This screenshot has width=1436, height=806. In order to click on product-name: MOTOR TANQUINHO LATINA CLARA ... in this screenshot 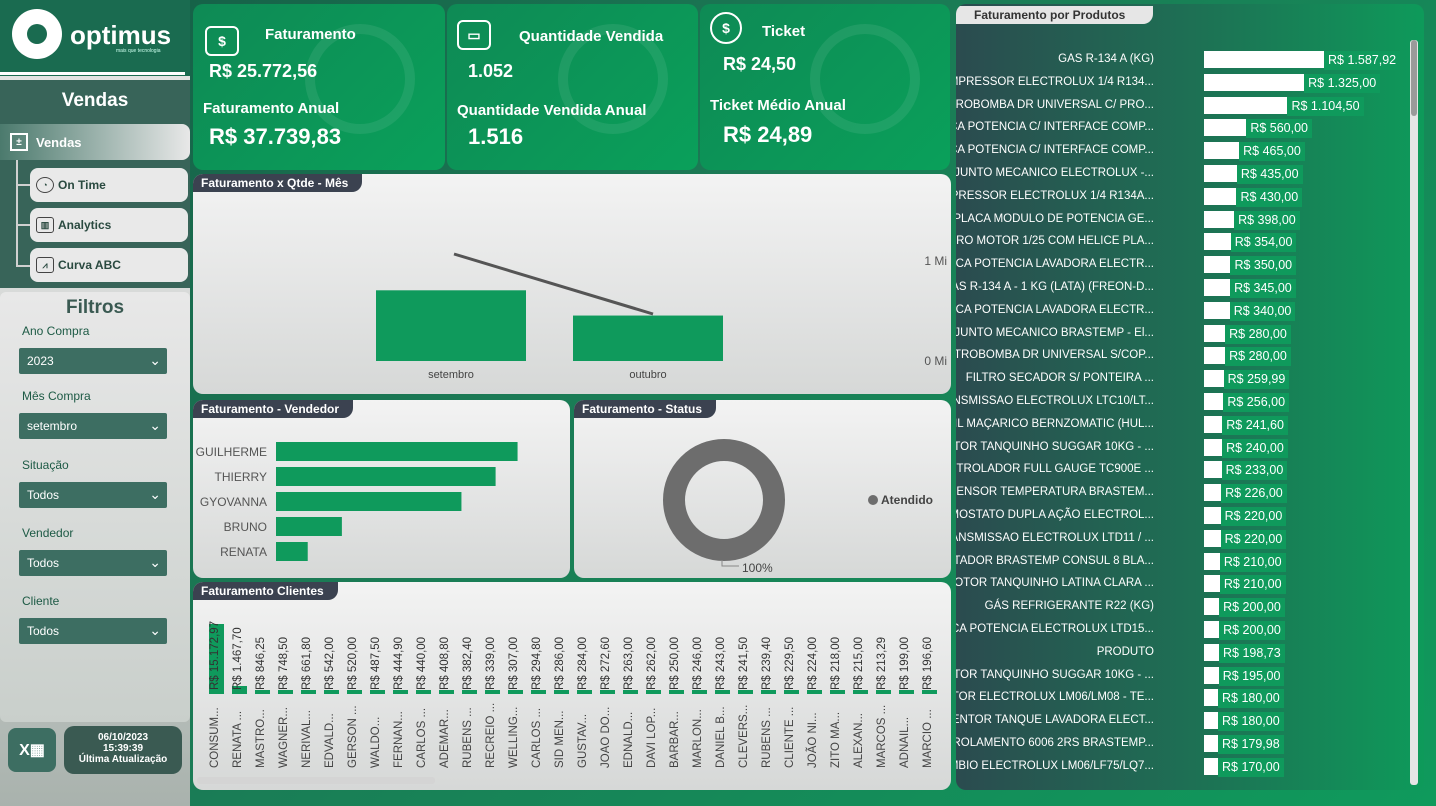, I will do `click(1055, 583)`.